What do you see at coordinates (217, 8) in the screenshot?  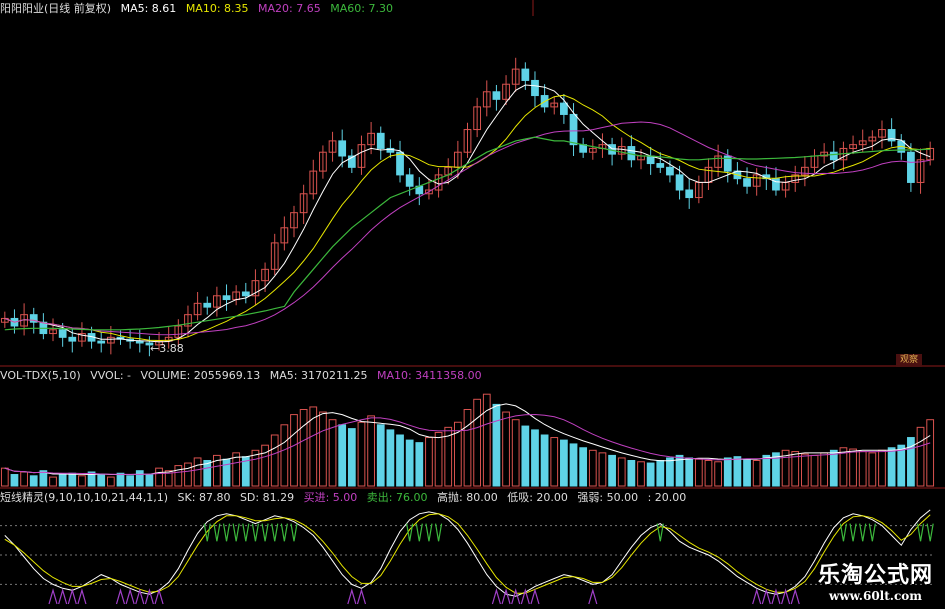 I see `ma10-readout: MA10: 8.35` at bounding box center [217, 8].